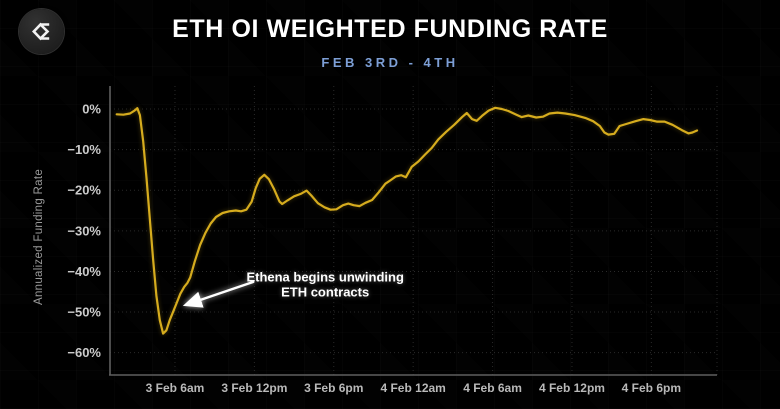 This screenshot has height=409, width=780. Describe the element at coordinates (325, 276) in the screenshot. I see `annotation-text-line1: Ethena begins unwinding` at that location.